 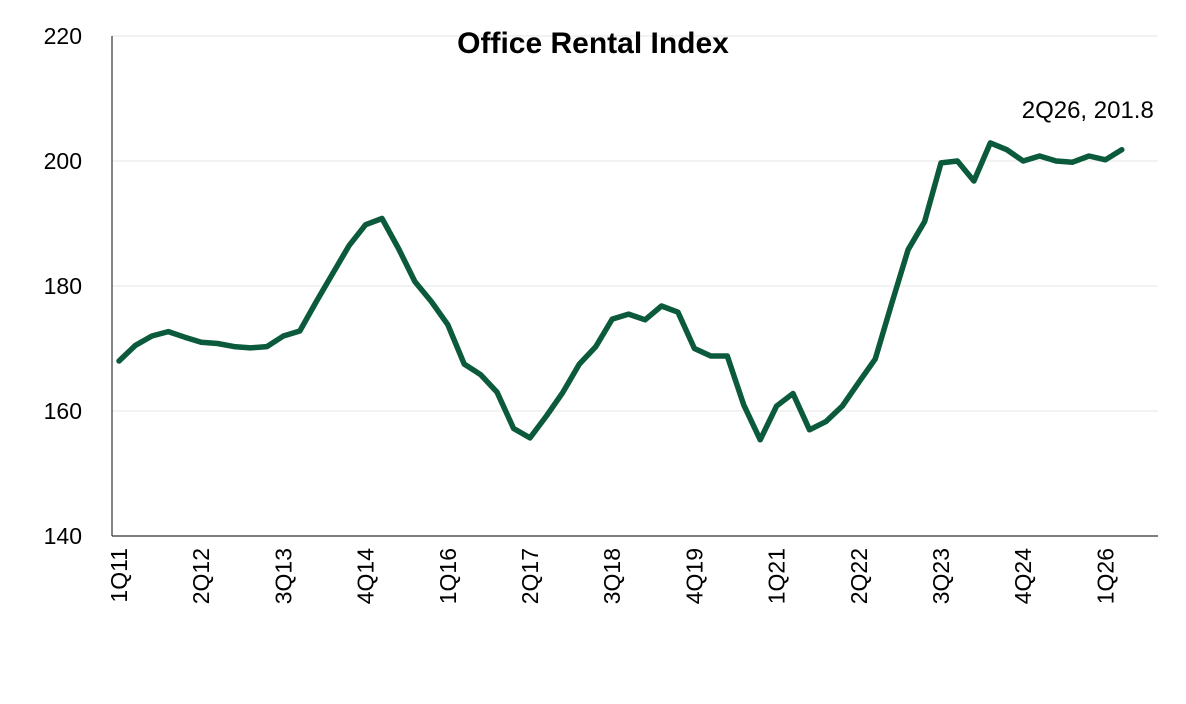 What do you see at coordinates (366, 576) in the screenshot?
I see `x-tick-label: 4Q14` at bounding box center [366, 576].